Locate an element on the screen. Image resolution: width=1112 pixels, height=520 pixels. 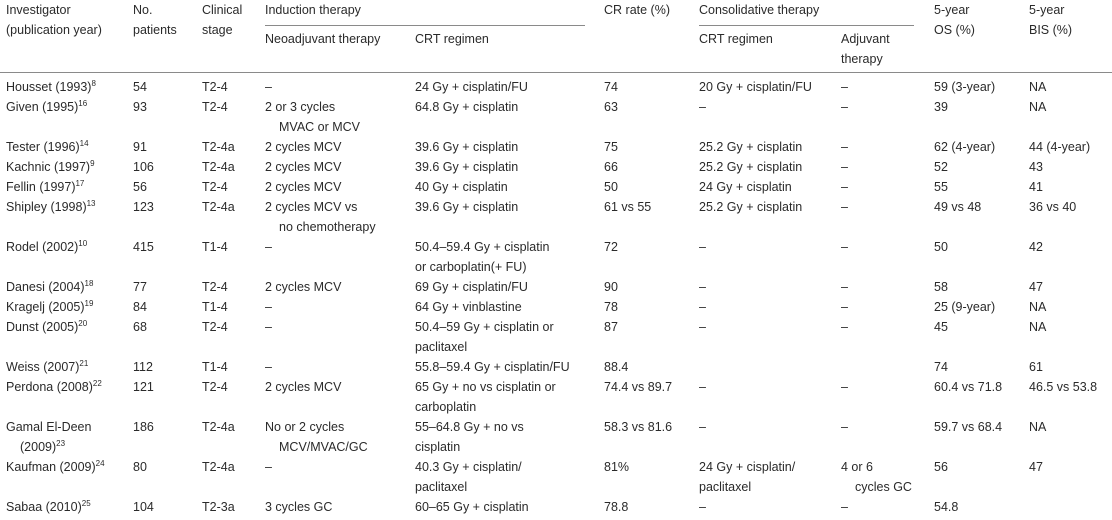
cell-ccrt: 25.2 Gy + cisplatin is located at coordinates (750, 167).